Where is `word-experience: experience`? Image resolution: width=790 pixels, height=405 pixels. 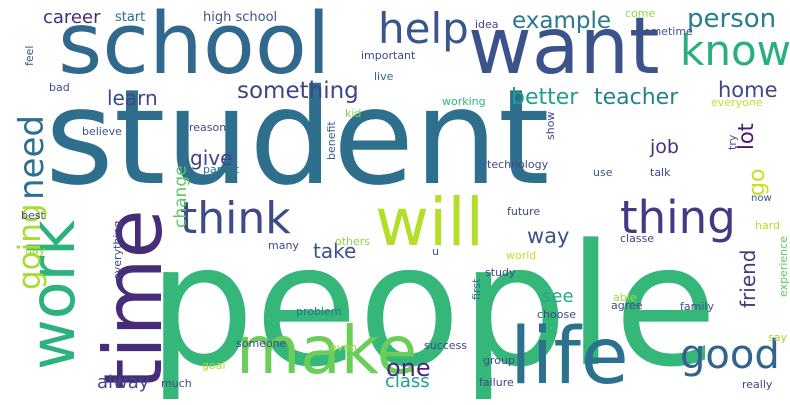 word-experience: experience is located at coordinates (783, 266).